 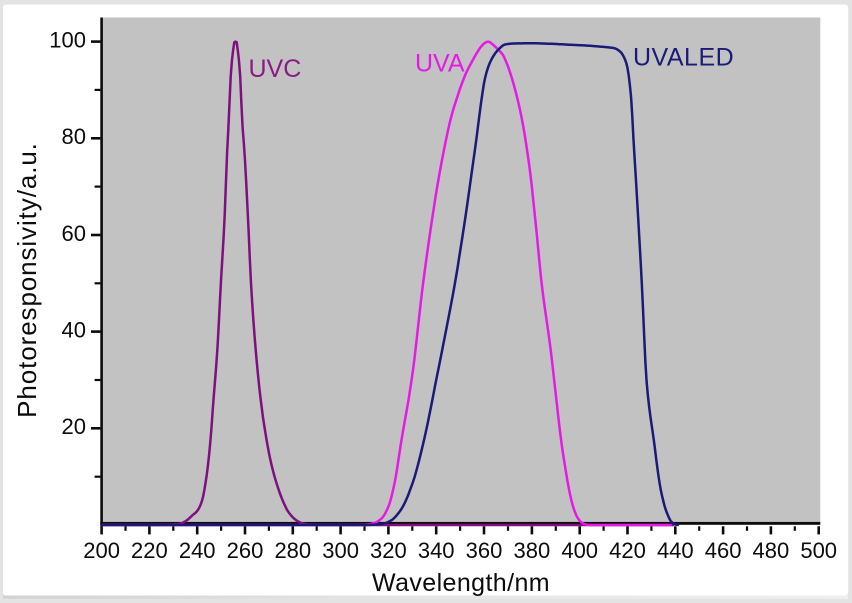 What do you see at coordinates (771, 550) in the screenshot?
I see `svg-text: 480` at bounding box center [771, 550].